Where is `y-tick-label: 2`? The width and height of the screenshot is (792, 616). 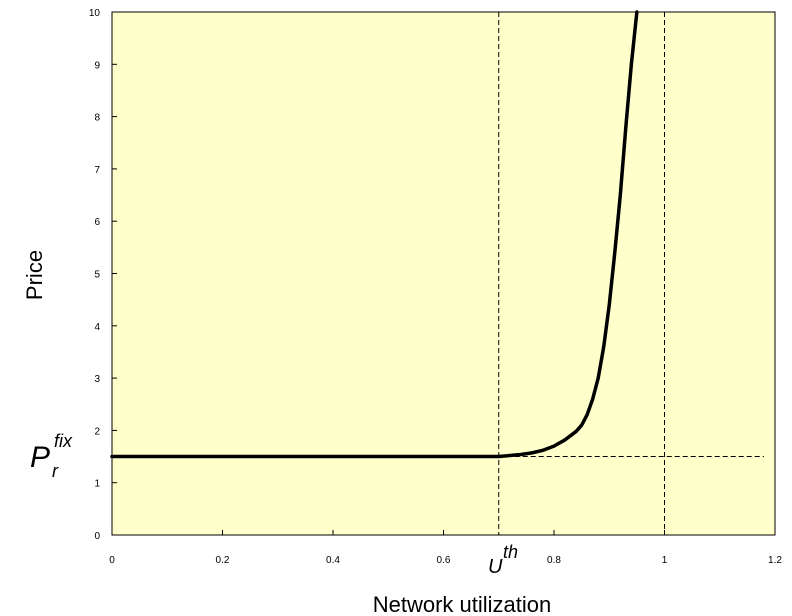
y-tick-label: 2 is located at coordinates (97, 431).